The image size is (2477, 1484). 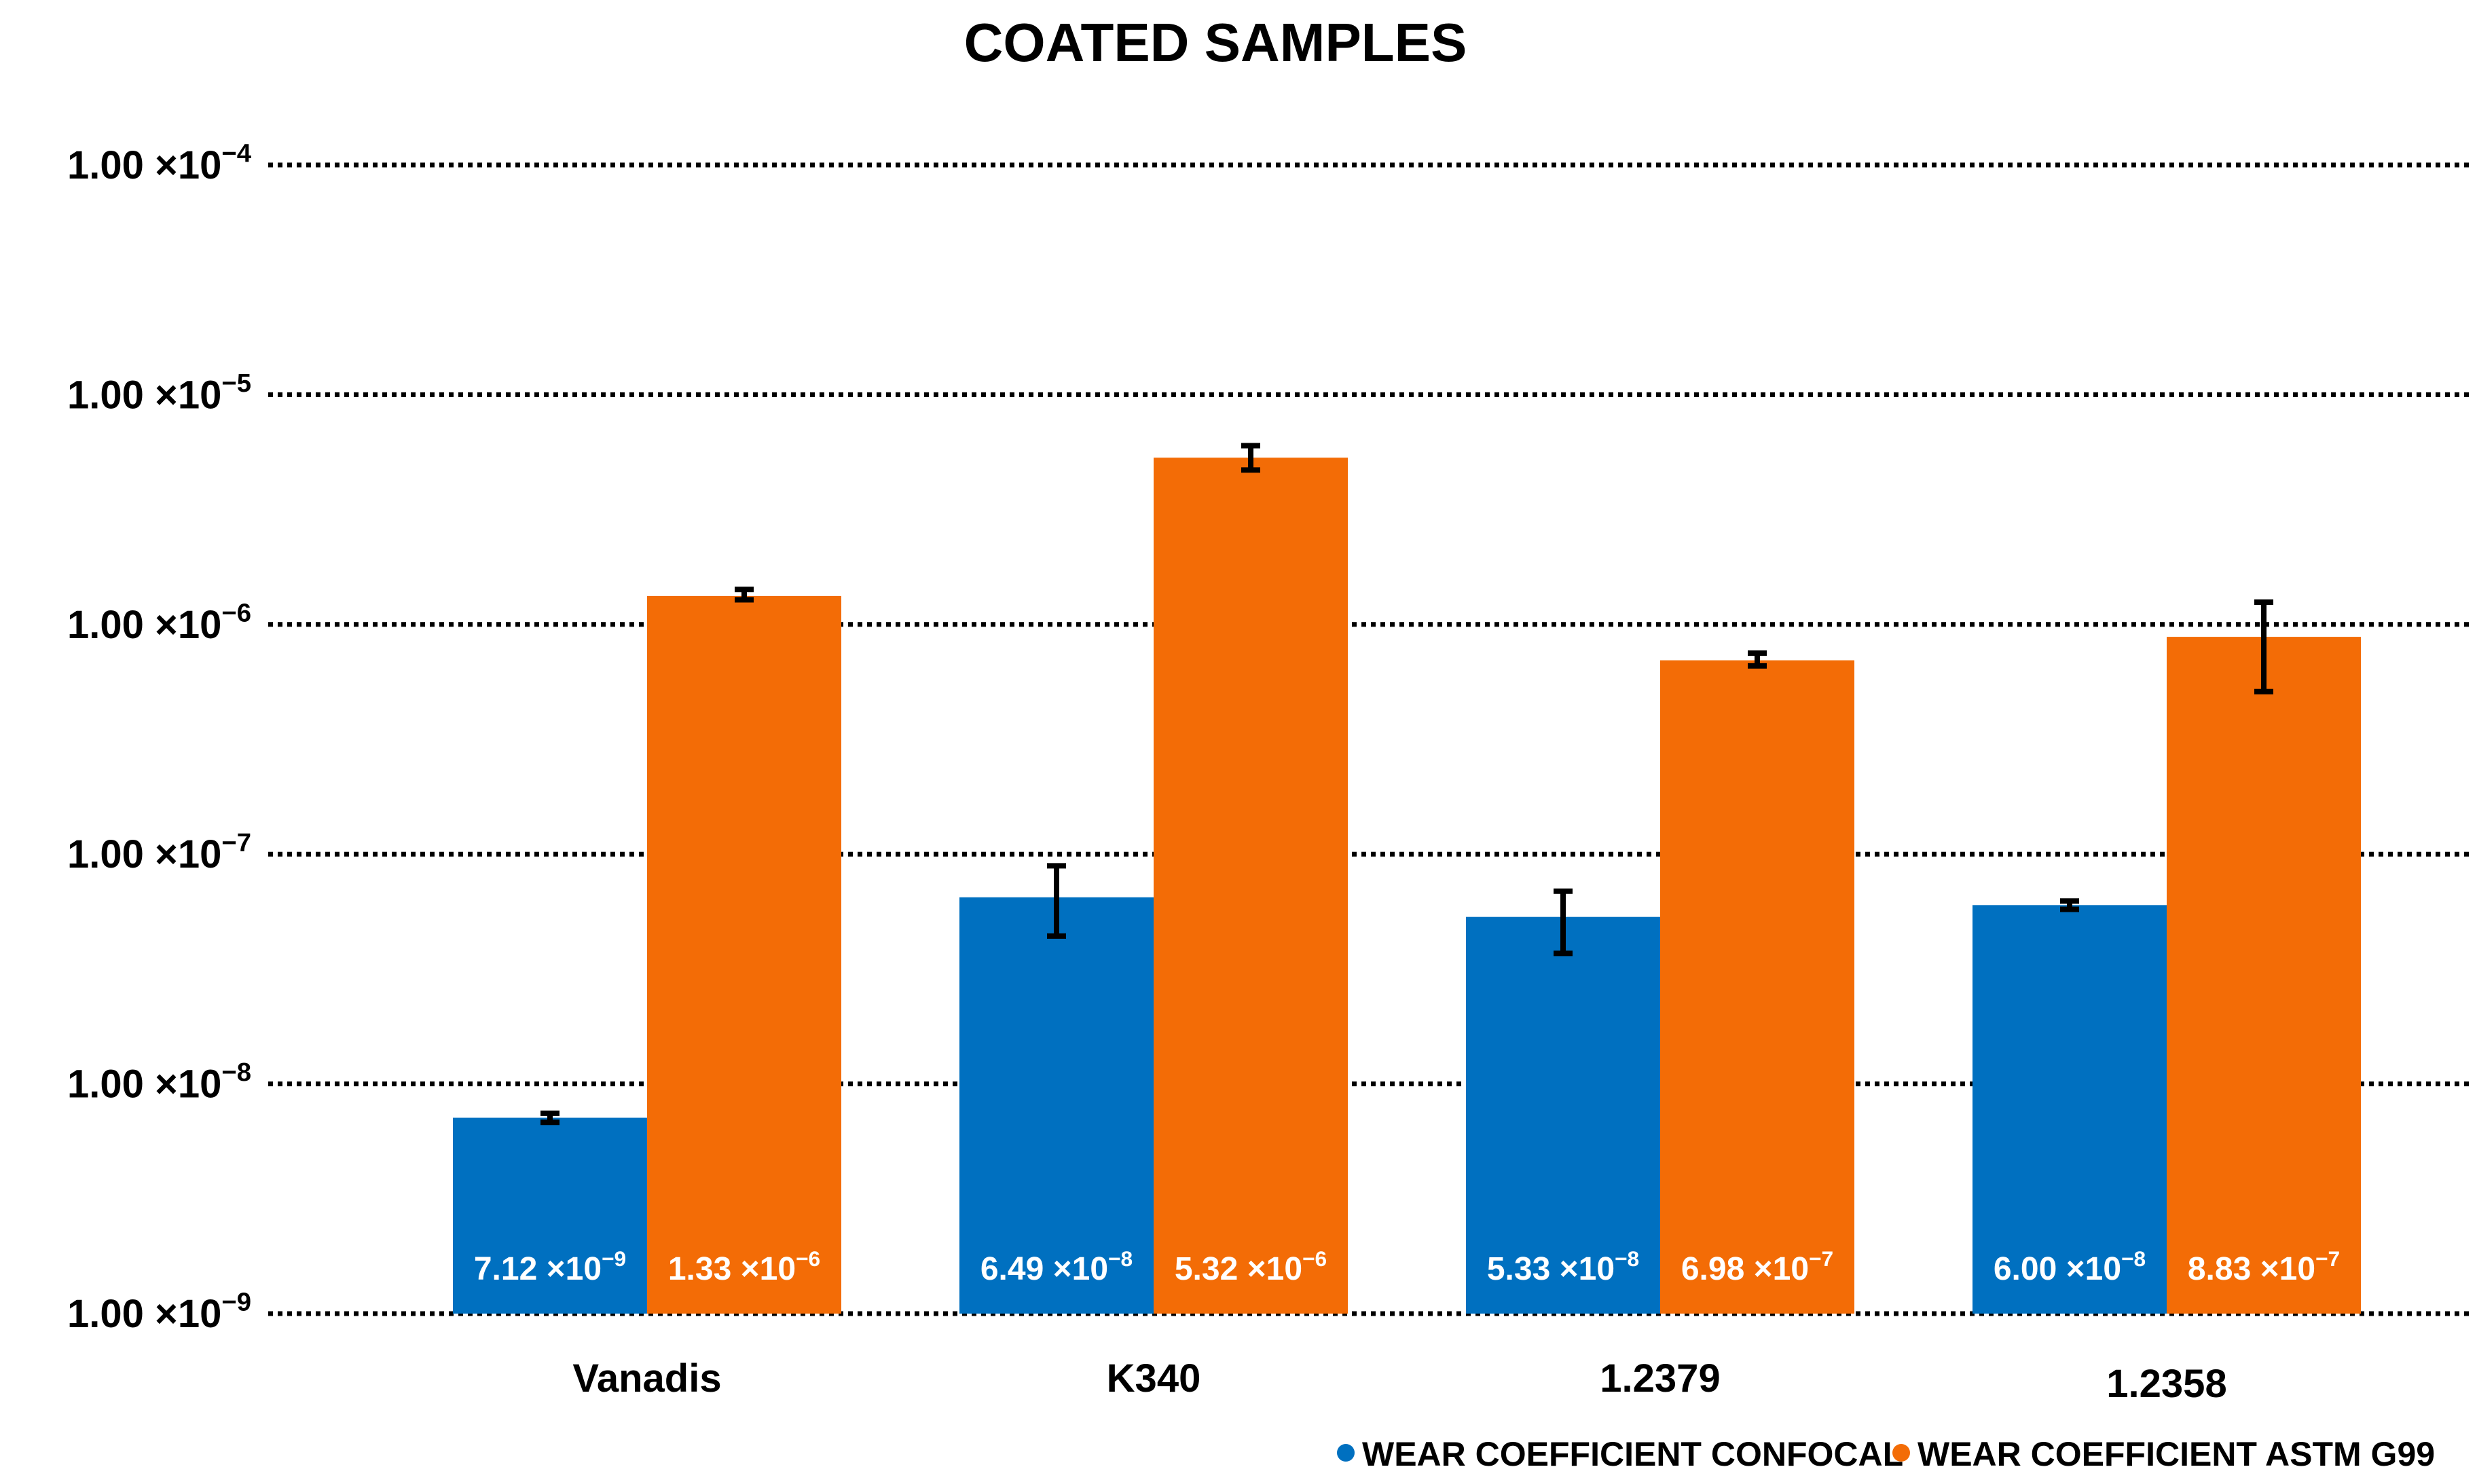 What do you see at coordinates (1238, 1269) in the screenshot?
I see `data-label-mantissa: 5.32 ×10` at bounding box center [1238, 1269].